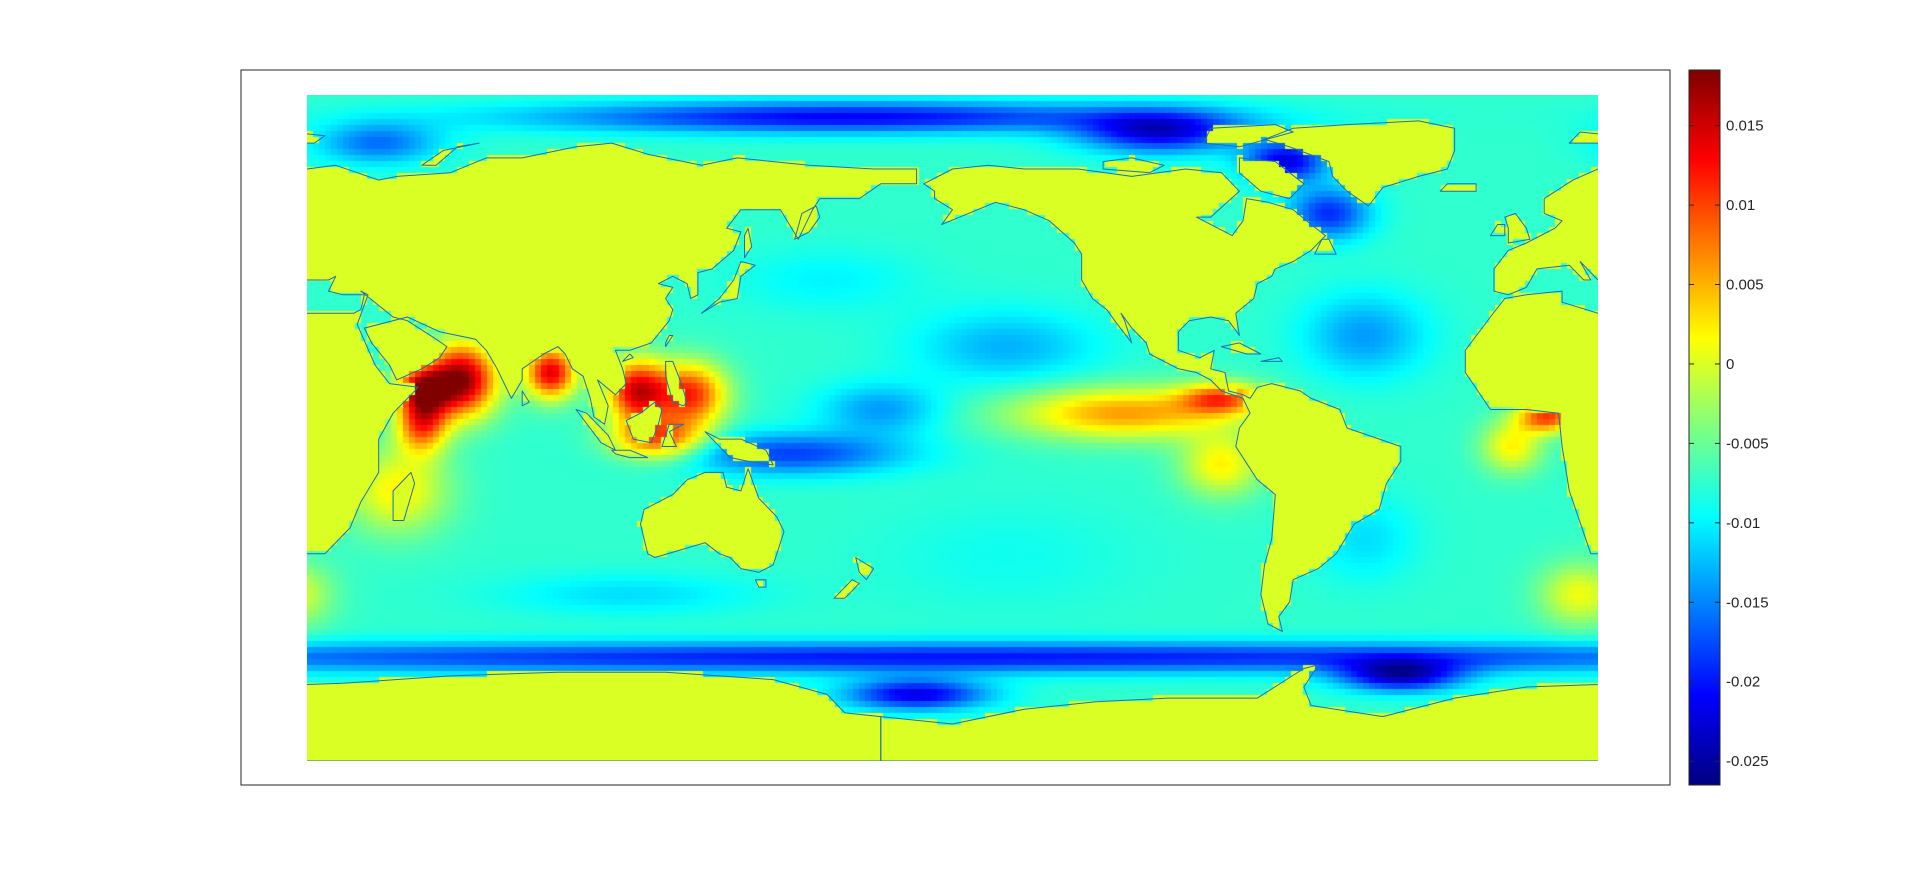  What do you see at coordinates (846, 589) in the screenshot?
I see `coastline-new-zealand-south` at bounding box center [846, 589].